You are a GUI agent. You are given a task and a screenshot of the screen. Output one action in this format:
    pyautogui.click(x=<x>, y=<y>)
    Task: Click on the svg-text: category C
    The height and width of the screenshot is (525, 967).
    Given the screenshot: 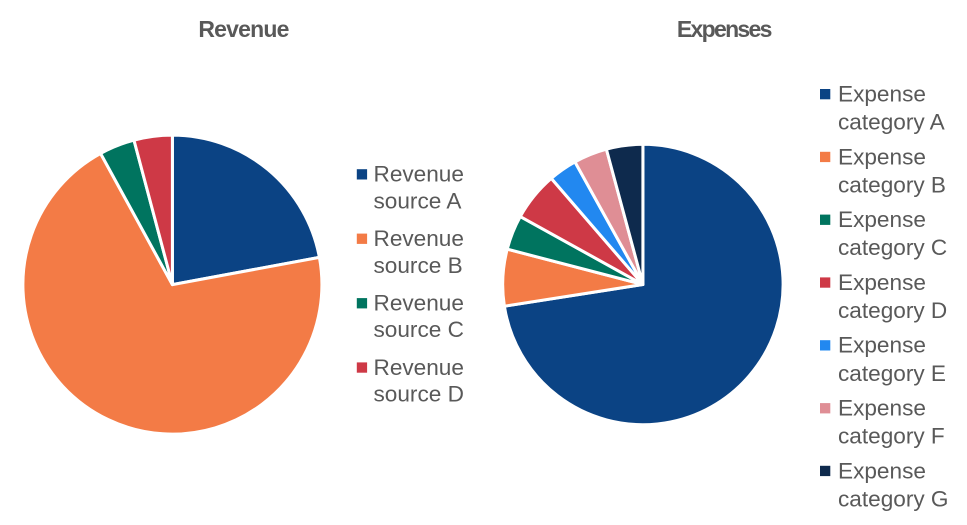 What is the action you would take?
    pyautogui.click(x=892, y=247)
    